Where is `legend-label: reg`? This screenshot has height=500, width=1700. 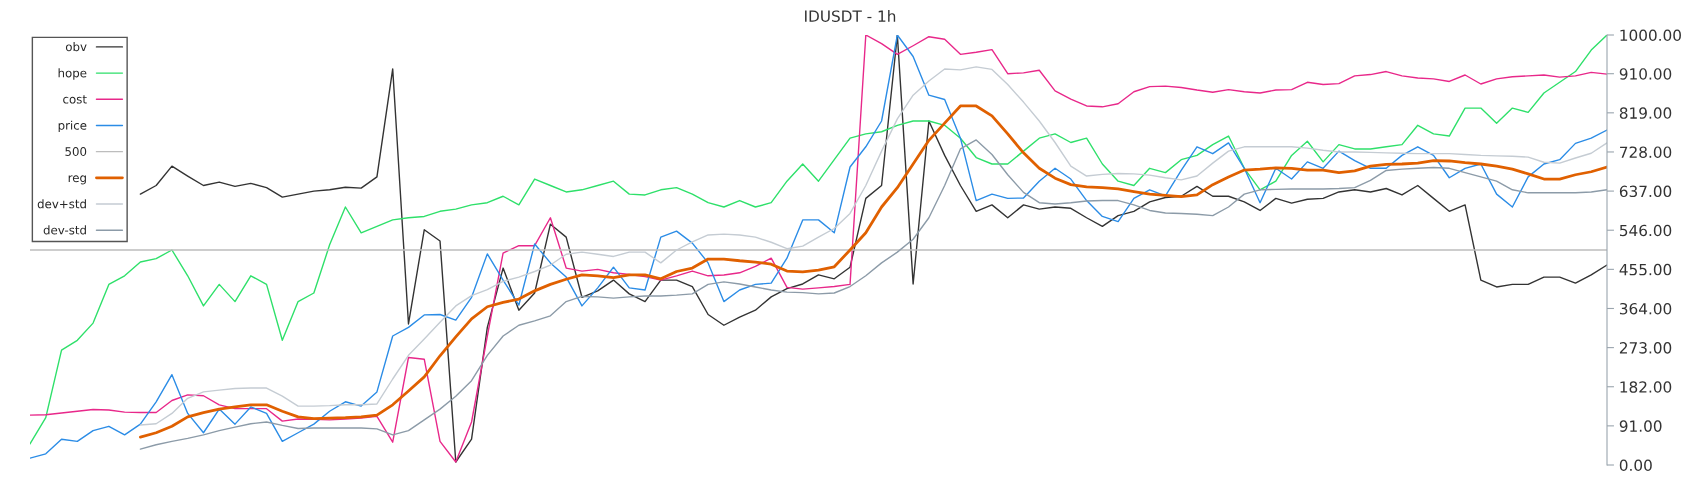 legend-label: reg is located at coordinates (77, 180).